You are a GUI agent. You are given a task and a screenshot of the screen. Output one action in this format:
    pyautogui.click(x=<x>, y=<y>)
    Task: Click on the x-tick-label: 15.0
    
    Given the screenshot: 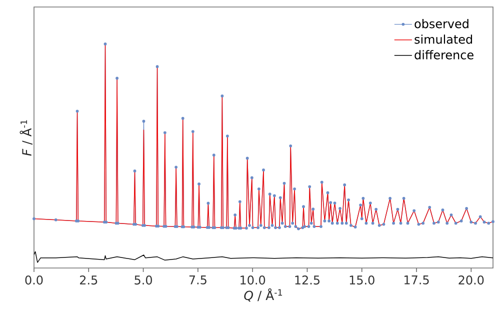 What is the action you would take?
    pyautogui.click(x=362, y=280)
    